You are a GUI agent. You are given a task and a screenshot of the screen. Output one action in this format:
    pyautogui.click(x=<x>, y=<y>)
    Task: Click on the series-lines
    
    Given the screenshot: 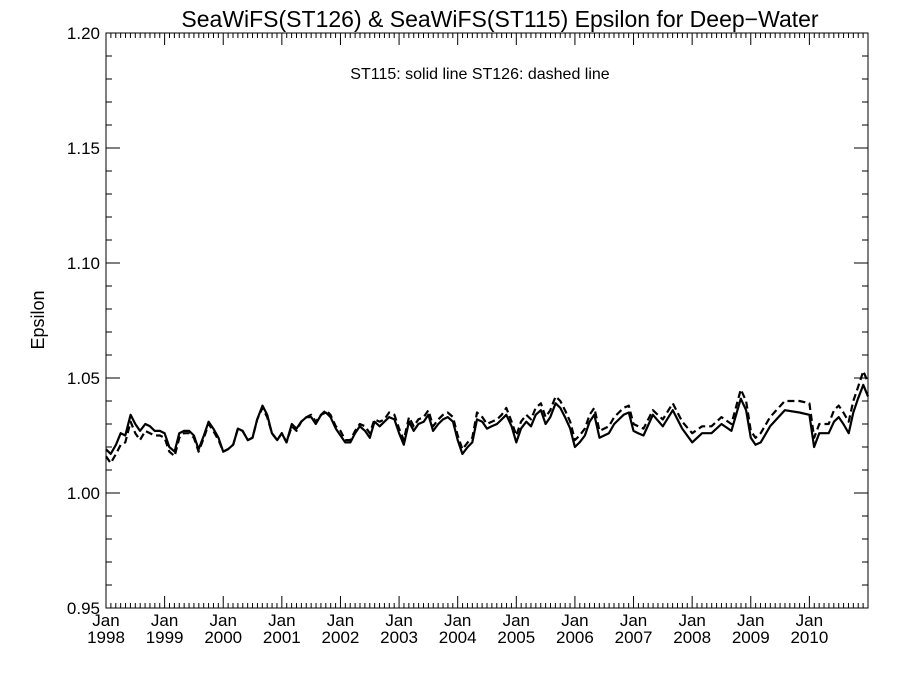 What is the action you would take?
    pyautogui.click(x=487, y=417)
    